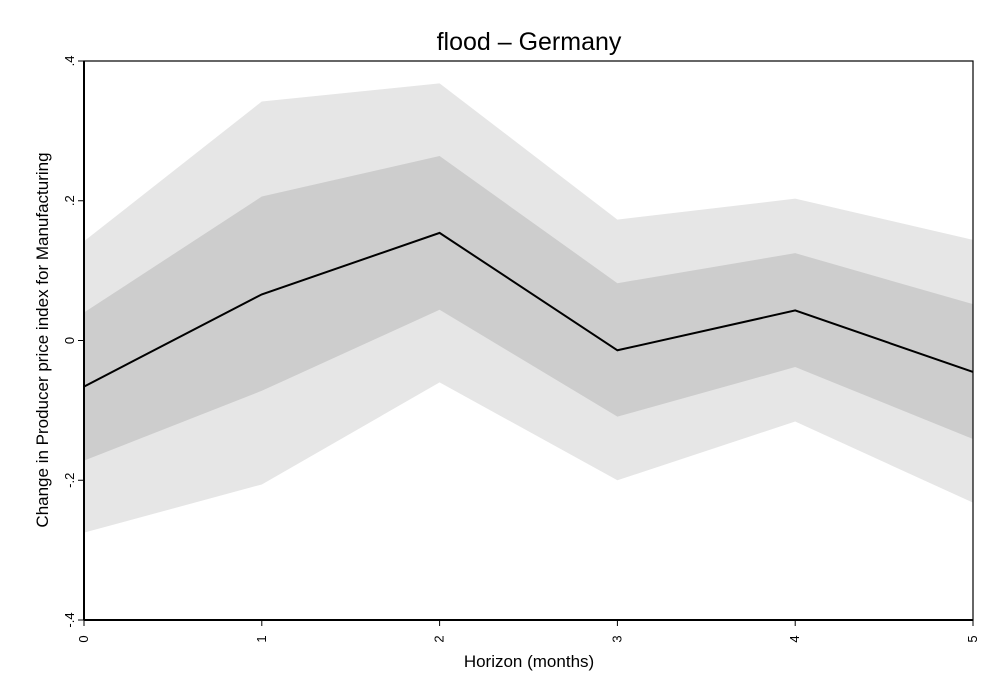 The image size is (1000, 700). Describe the element at coordinates (261, 638) in the screenshot. I see `x-tick-label: 1` at that location.